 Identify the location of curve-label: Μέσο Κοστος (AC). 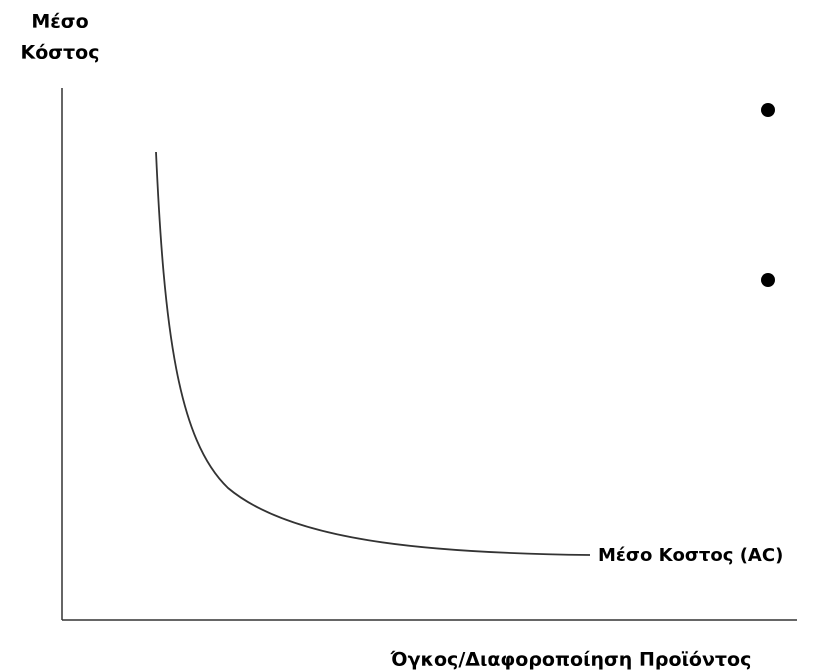
(690, 555).